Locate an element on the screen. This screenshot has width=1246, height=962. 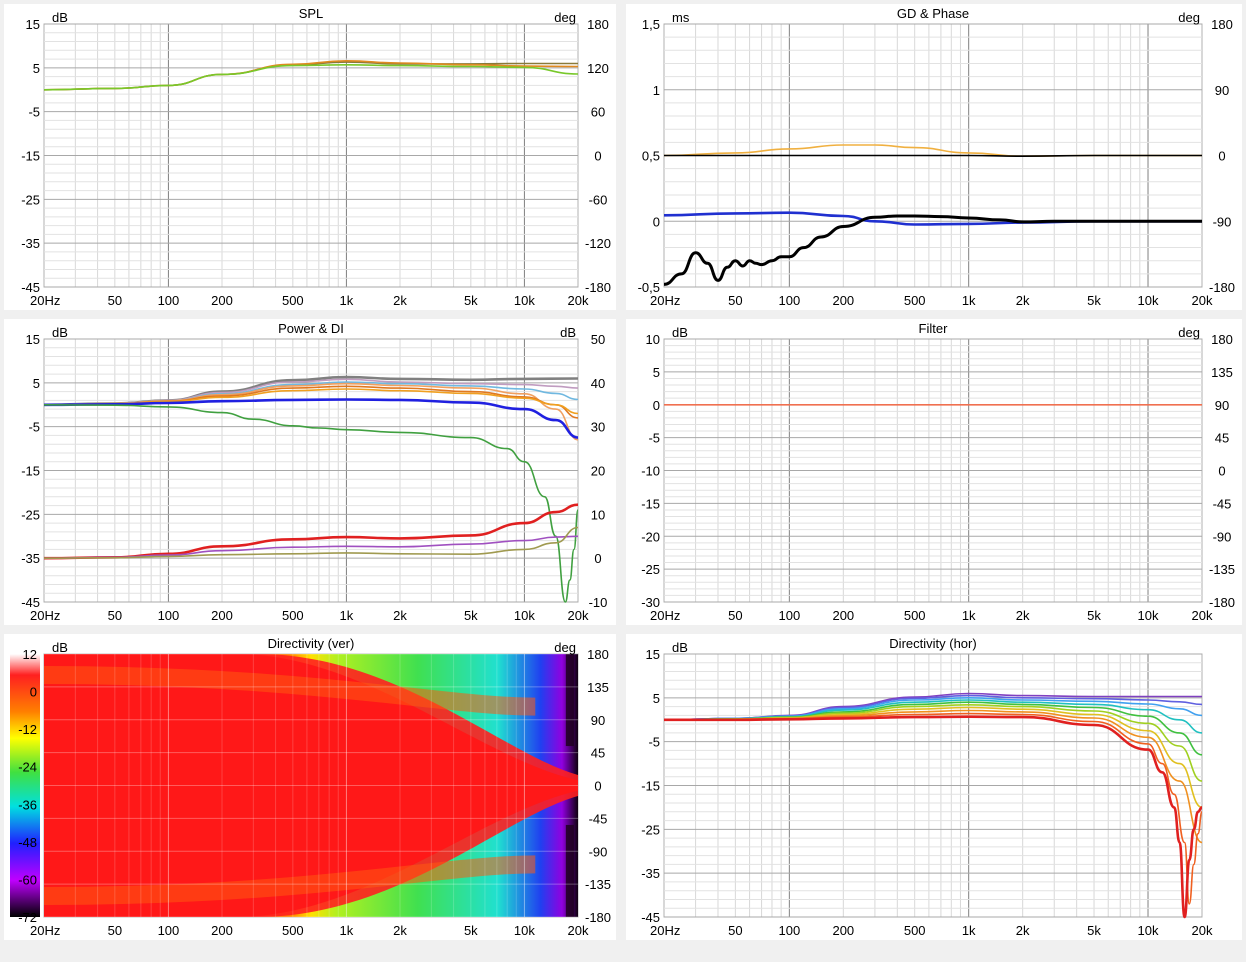
y2-tick-label: 50 is located at coordinates (598, 339).